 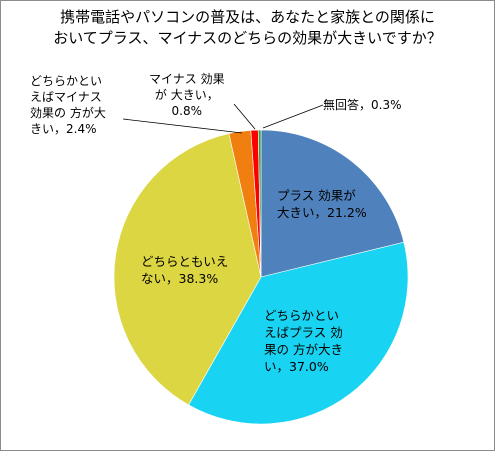 I want to click on leader-line-minus, so click(x=244, y=116).